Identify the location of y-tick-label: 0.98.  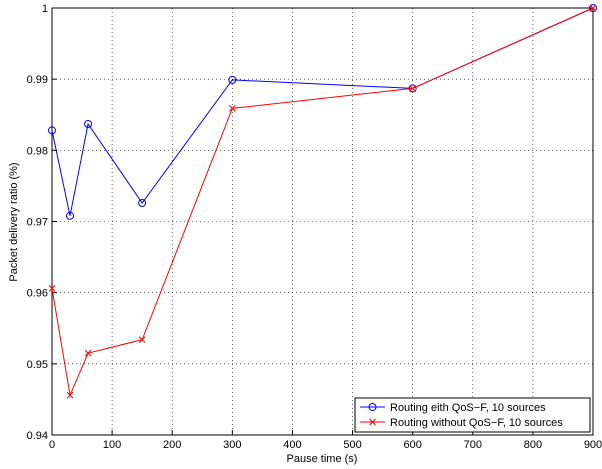
(37, 151).